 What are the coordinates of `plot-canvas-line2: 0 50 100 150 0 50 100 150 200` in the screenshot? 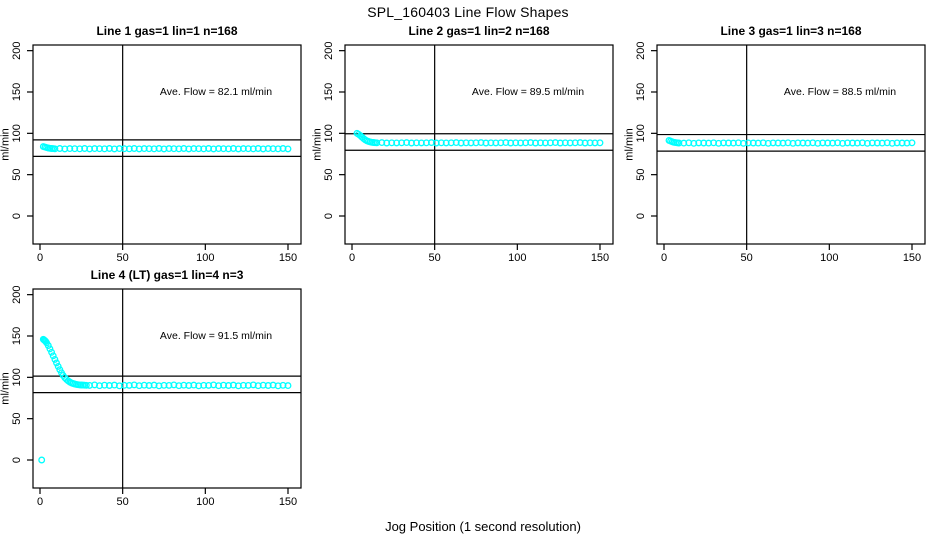 It's located at (468, 152).